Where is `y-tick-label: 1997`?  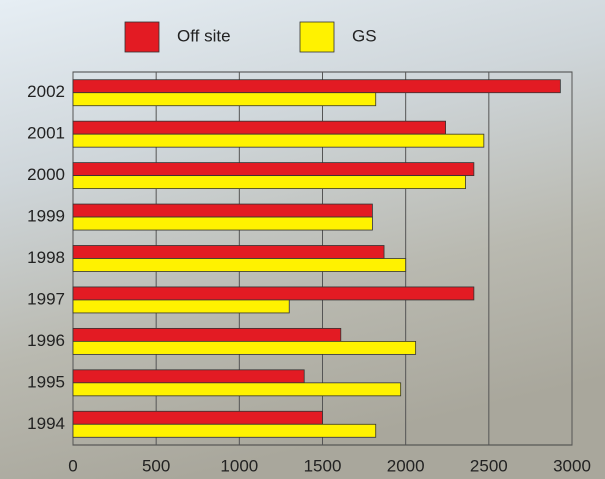 y-tick-label: 1997 is located at coordinates (46, 298).